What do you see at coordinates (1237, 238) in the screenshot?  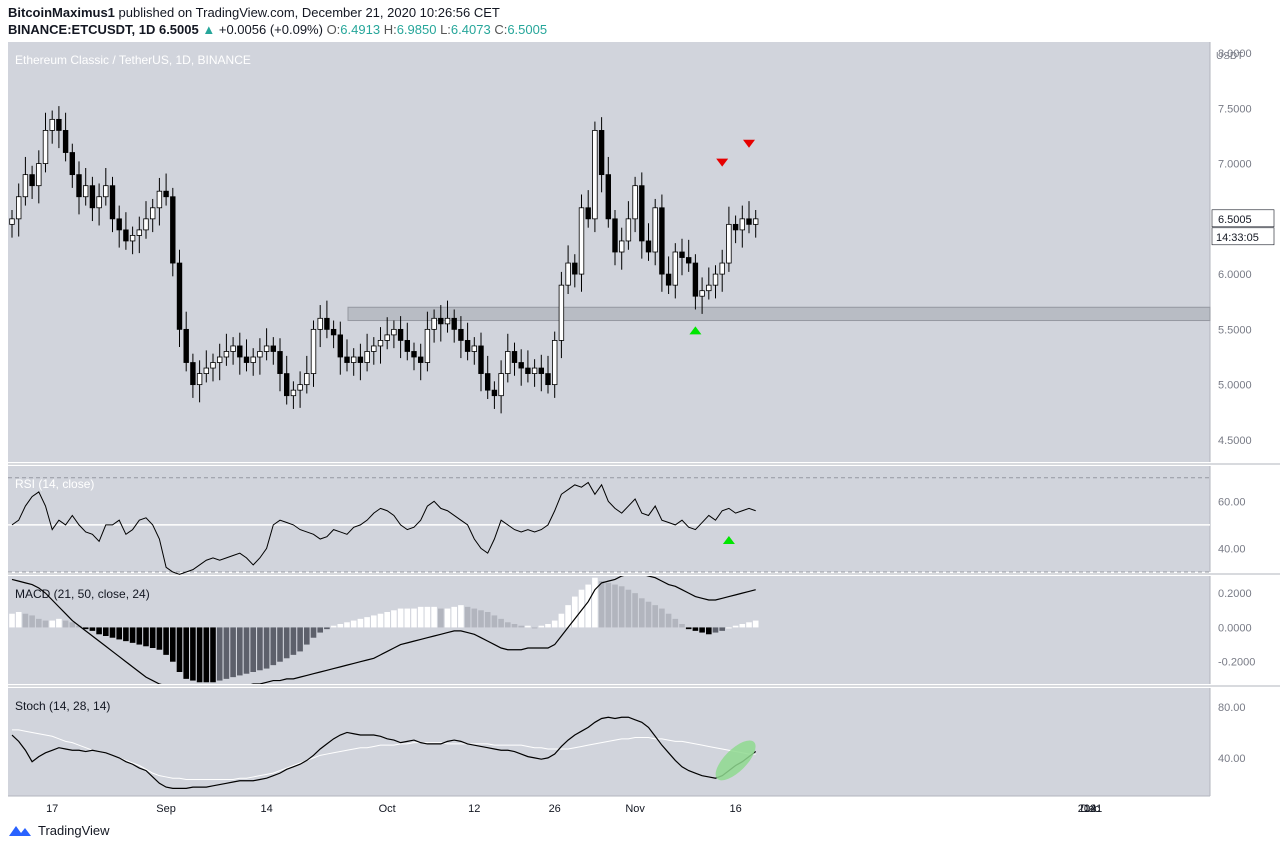 I see `countdown-tag: 14:33:05` at bounding box center [1237, 238].